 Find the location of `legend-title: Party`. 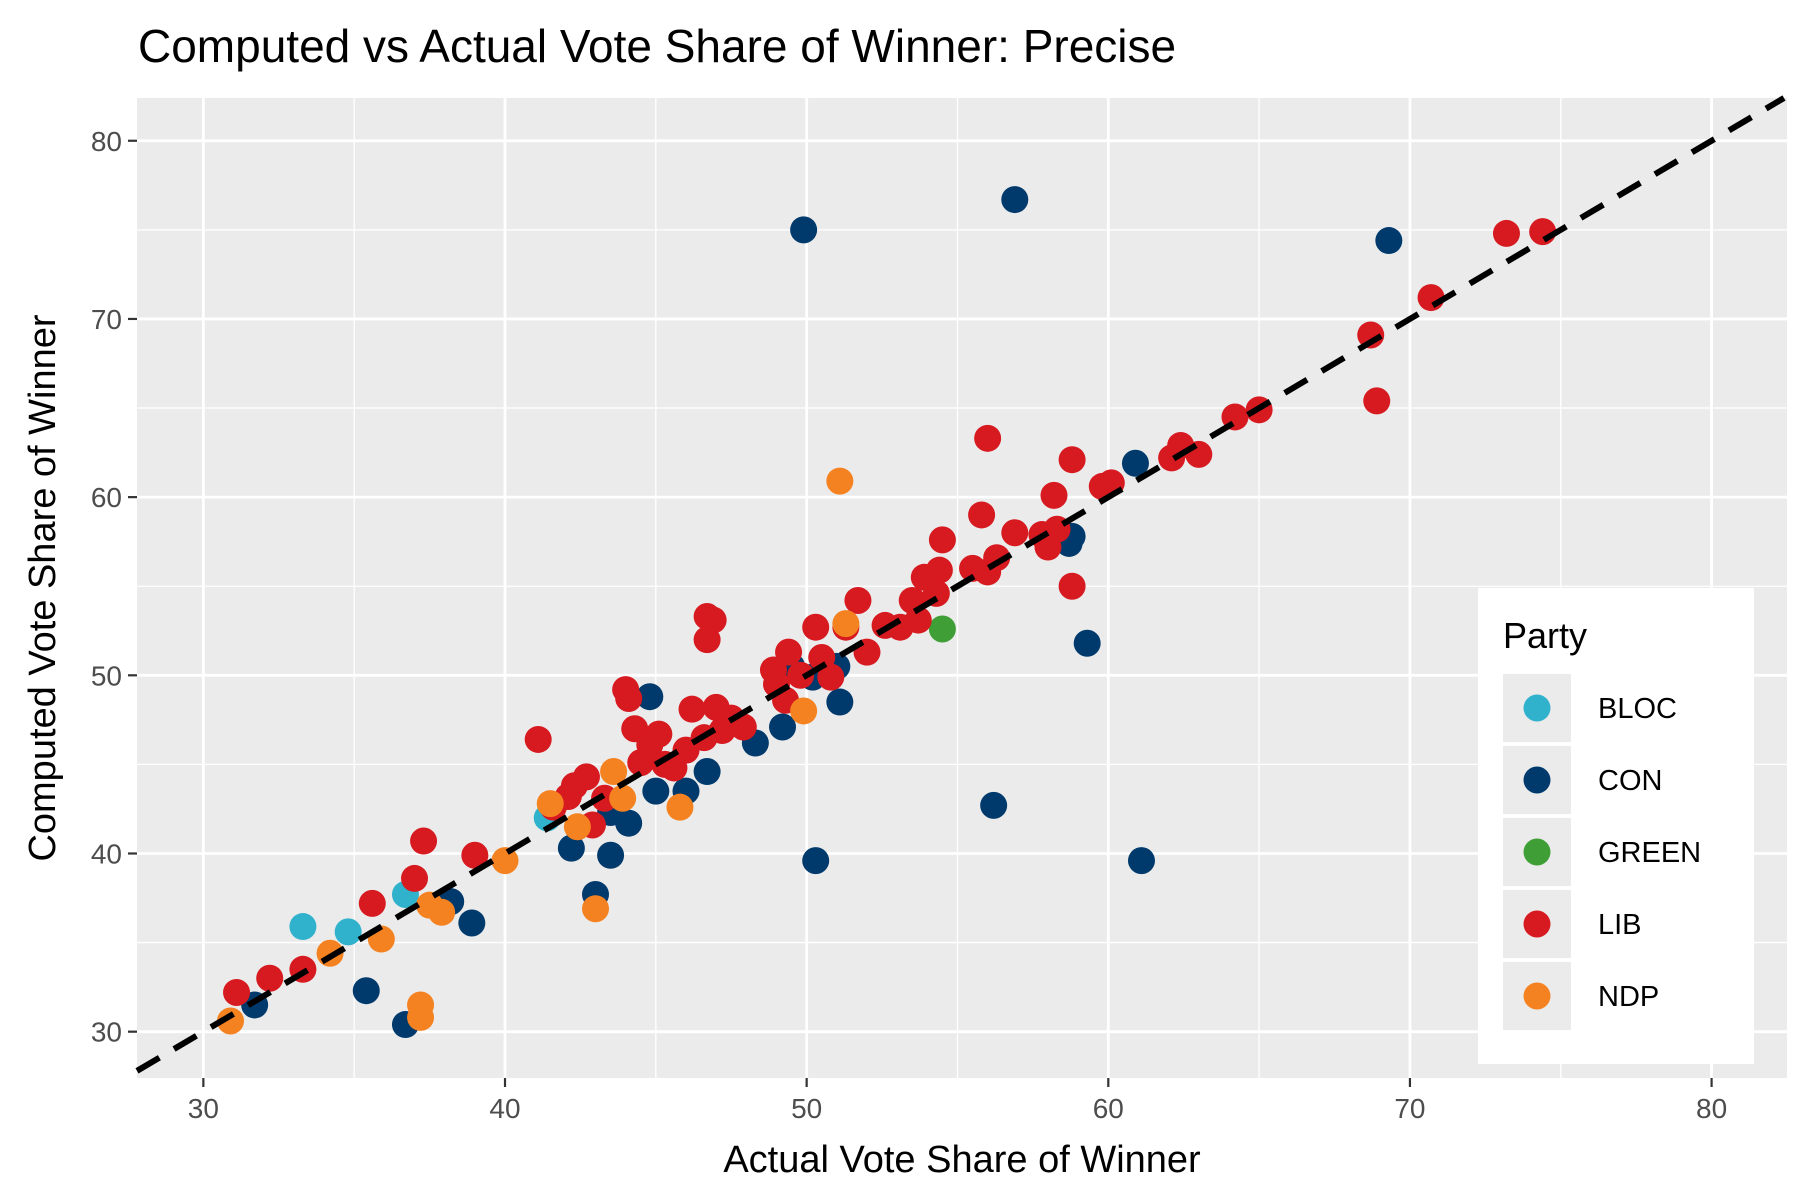

legend-title: Party is located at coordinates (1545, 635).